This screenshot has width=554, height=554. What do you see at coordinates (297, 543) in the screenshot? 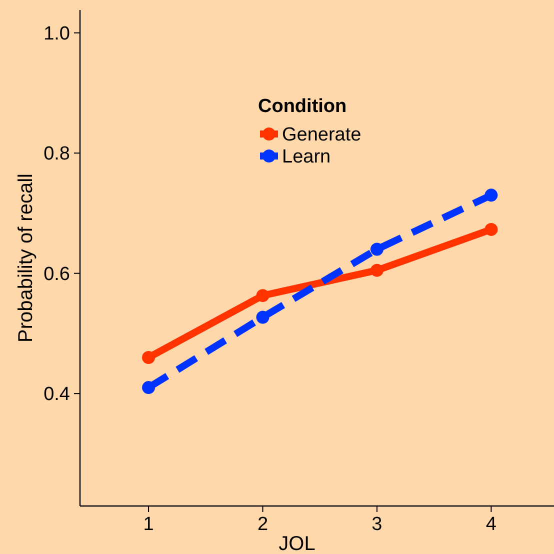
I see `x-axis-title: JOL` at bounding box center [297, 543].